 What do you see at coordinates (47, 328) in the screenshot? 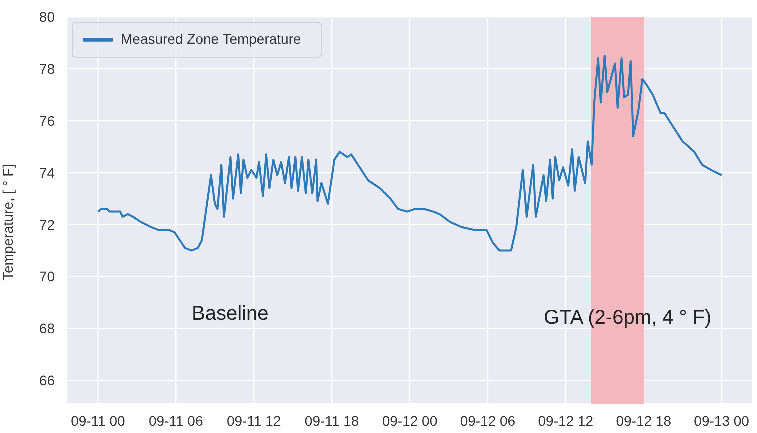
I see `y-tick-label: 68` at bounding box center [47, 328].